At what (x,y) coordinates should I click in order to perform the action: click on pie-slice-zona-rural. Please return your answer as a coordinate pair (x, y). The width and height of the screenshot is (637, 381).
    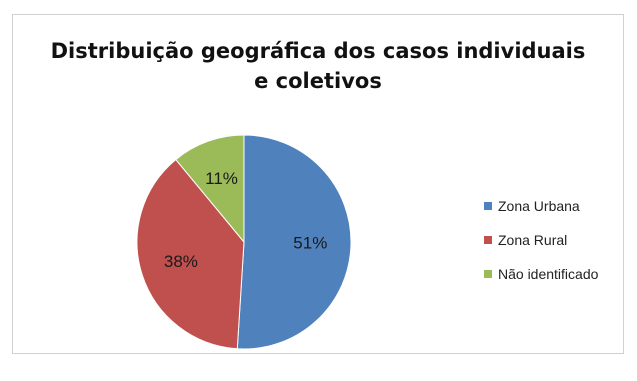
    Looking at the image, I should click on (190, 254).